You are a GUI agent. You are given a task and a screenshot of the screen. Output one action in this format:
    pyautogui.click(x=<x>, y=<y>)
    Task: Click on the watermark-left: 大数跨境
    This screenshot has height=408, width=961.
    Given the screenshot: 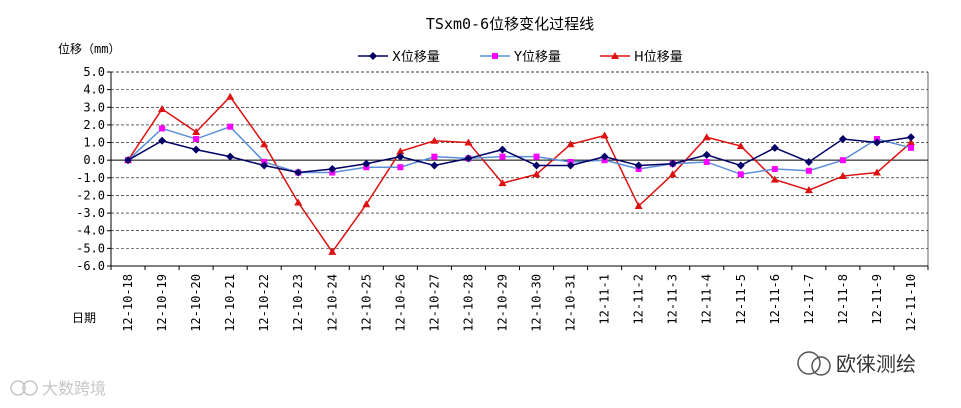 What is the action you would take?
    pyautogui.click(x=58, y=388)
    